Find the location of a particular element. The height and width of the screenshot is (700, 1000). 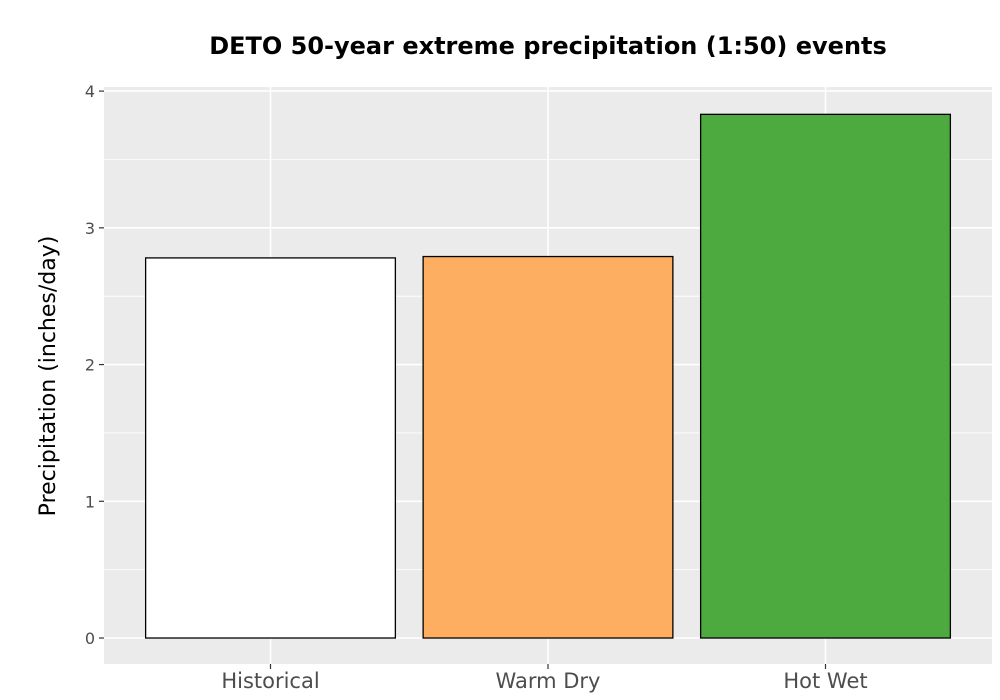

y-tick-label: 2 is located at coordinates (90, 365).